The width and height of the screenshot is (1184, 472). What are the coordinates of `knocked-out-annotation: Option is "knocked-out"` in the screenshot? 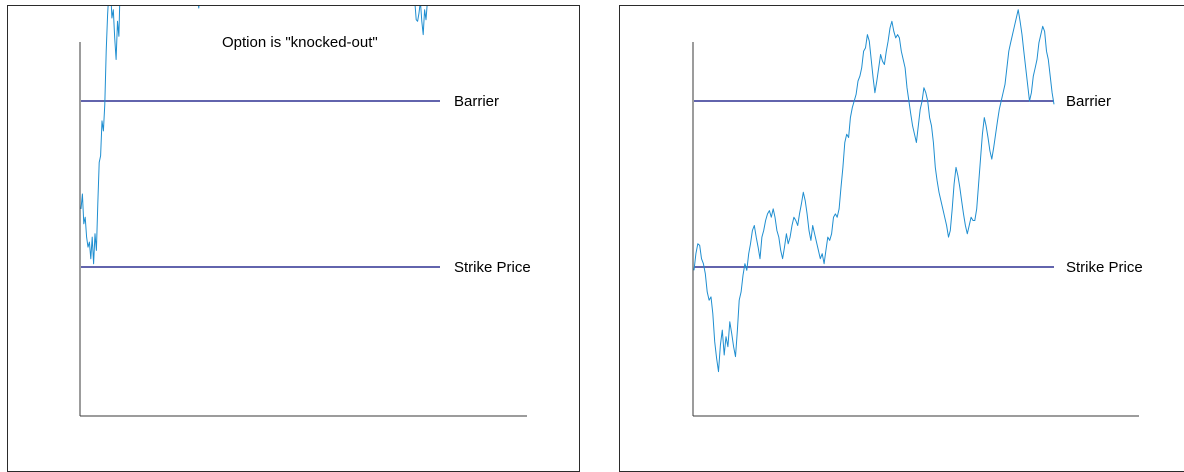 It's located at (300, 42).